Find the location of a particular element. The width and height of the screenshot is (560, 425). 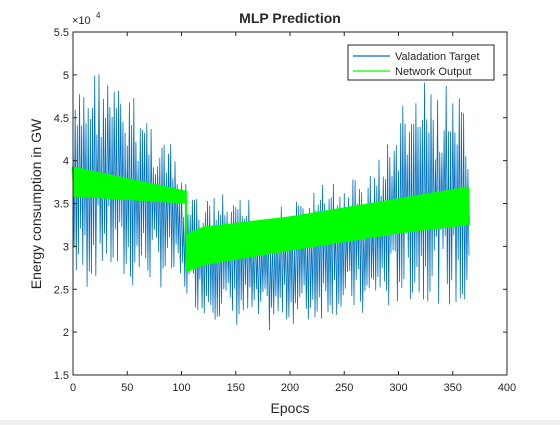

y-axis-label: Energy consumption in GW is located at coordinates (36, 203).